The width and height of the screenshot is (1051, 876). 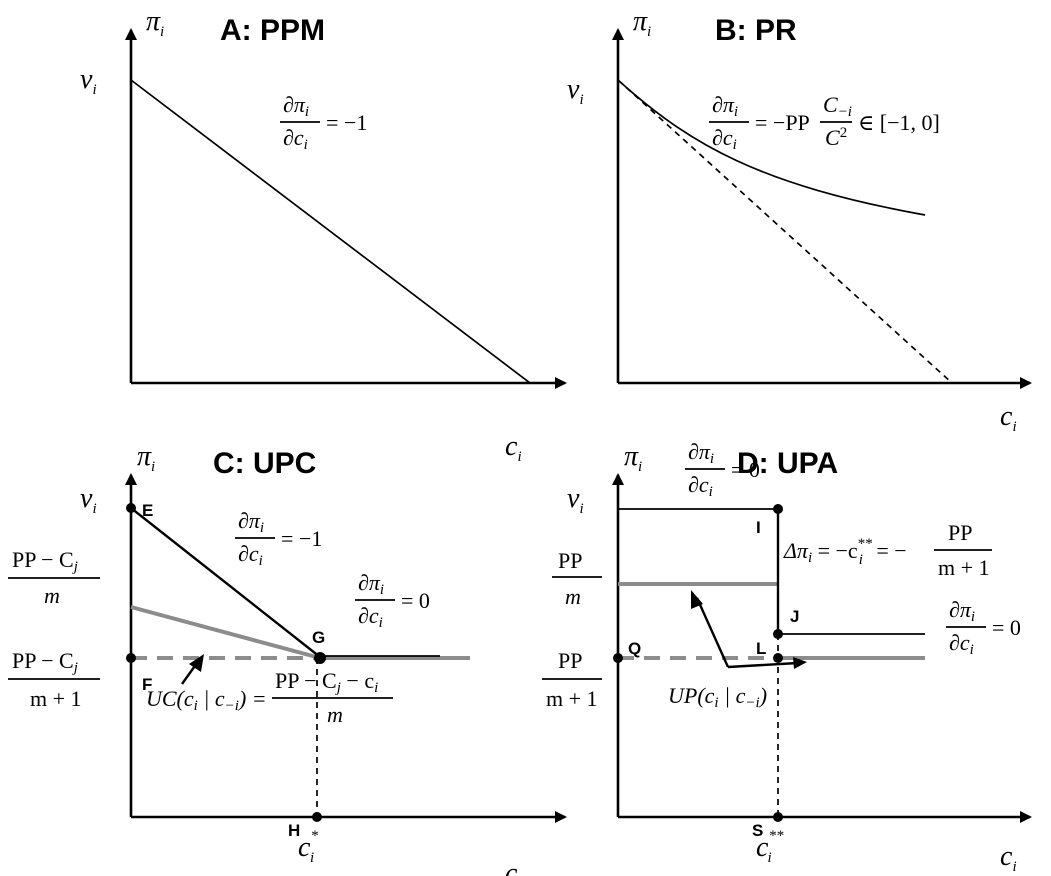 I want to click on panel-a-title: A: PPM, so click(x=272, y=30).